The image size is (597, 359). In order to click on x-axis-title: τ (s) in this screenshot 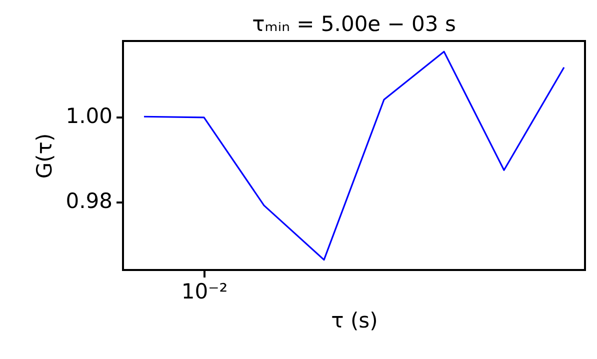, I will do `click(354, 320)`.